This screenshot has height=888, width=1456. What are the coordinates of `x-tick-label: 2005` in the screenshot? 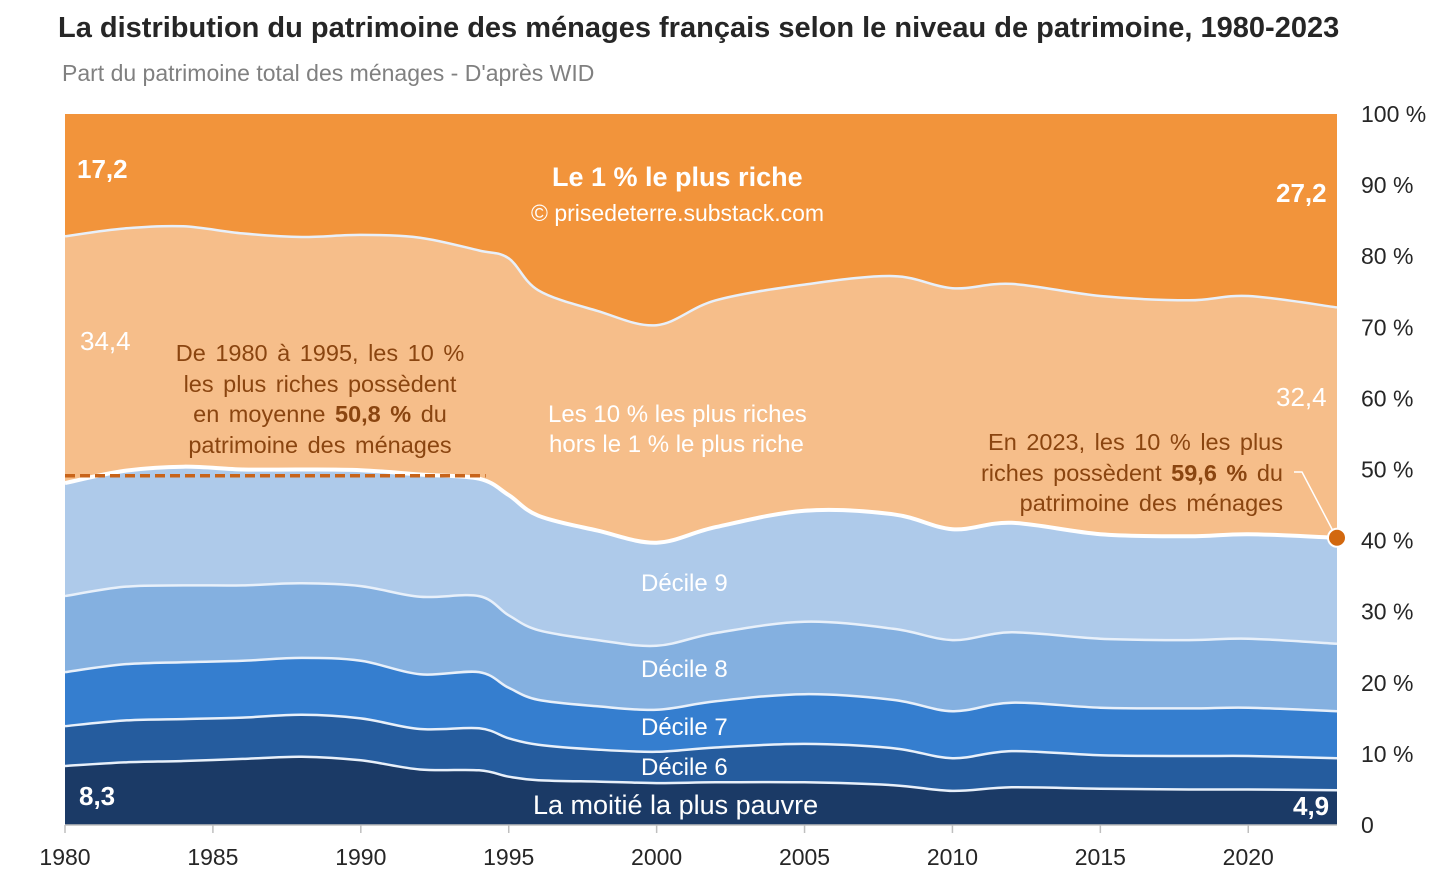 It's located at (804, 857).